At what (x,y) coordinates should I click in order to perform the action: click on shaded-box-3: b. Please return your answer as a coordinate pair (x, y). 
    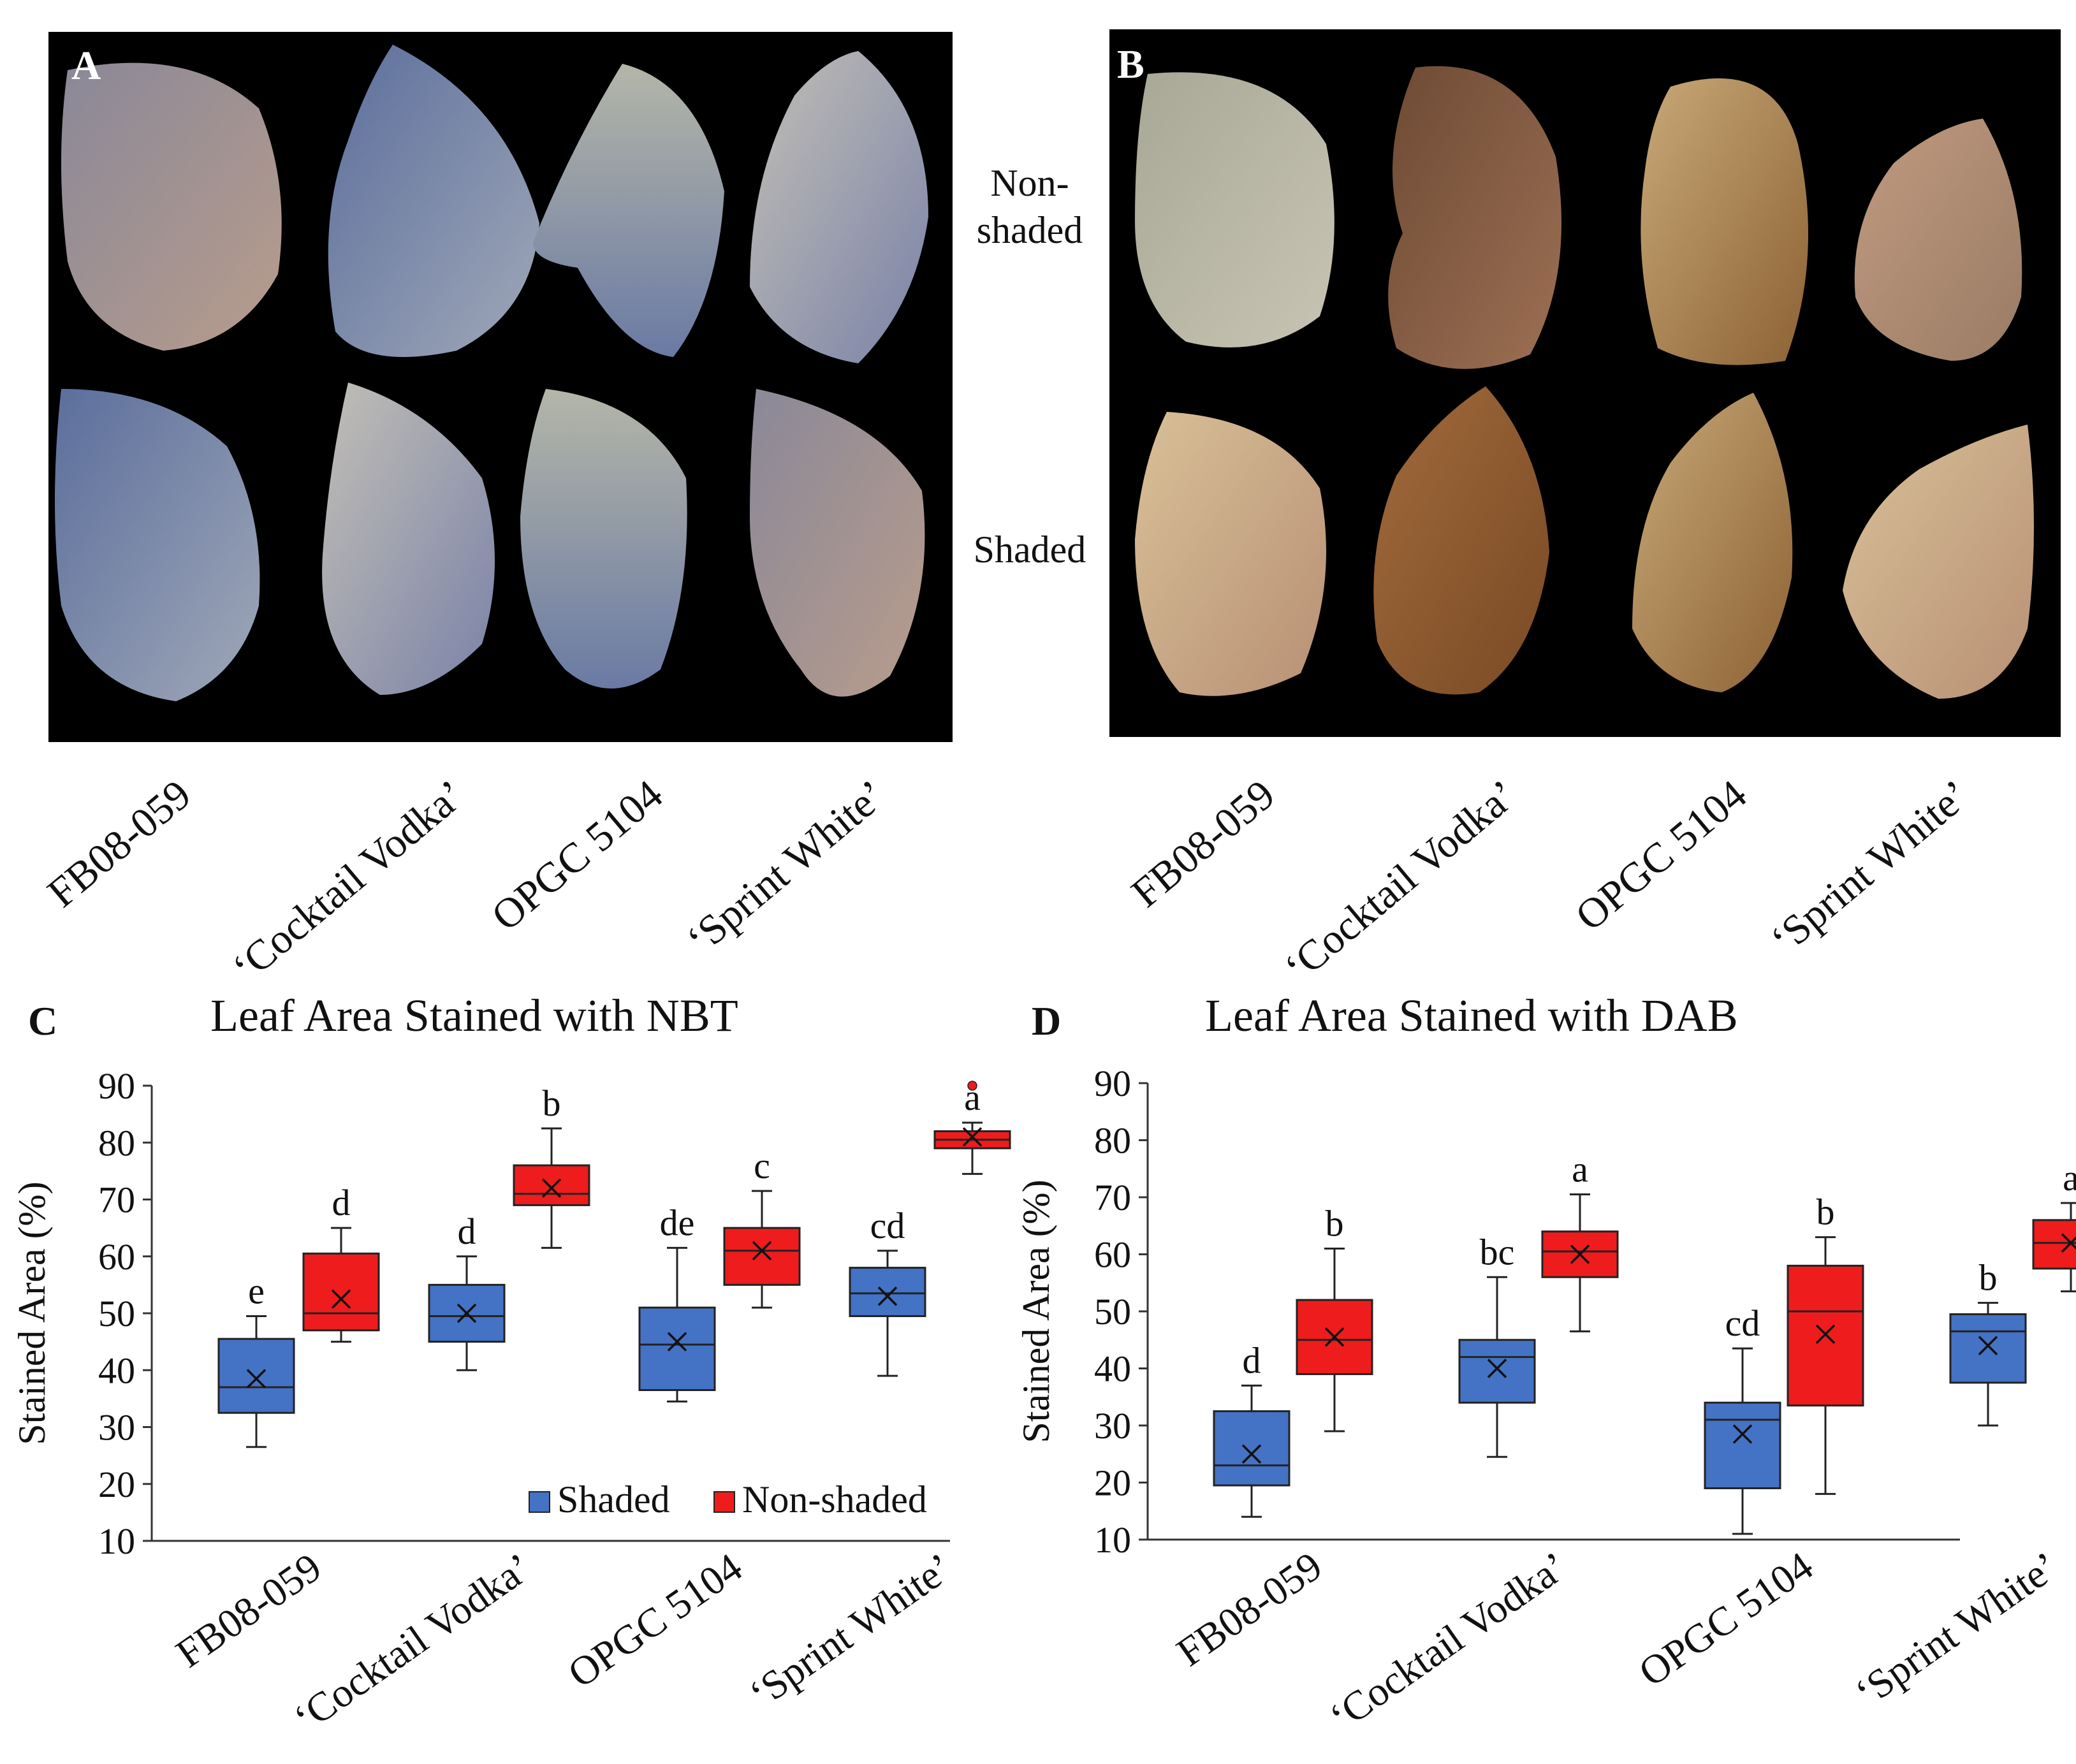
    Looking at the image, I should click on (1988, 1342).